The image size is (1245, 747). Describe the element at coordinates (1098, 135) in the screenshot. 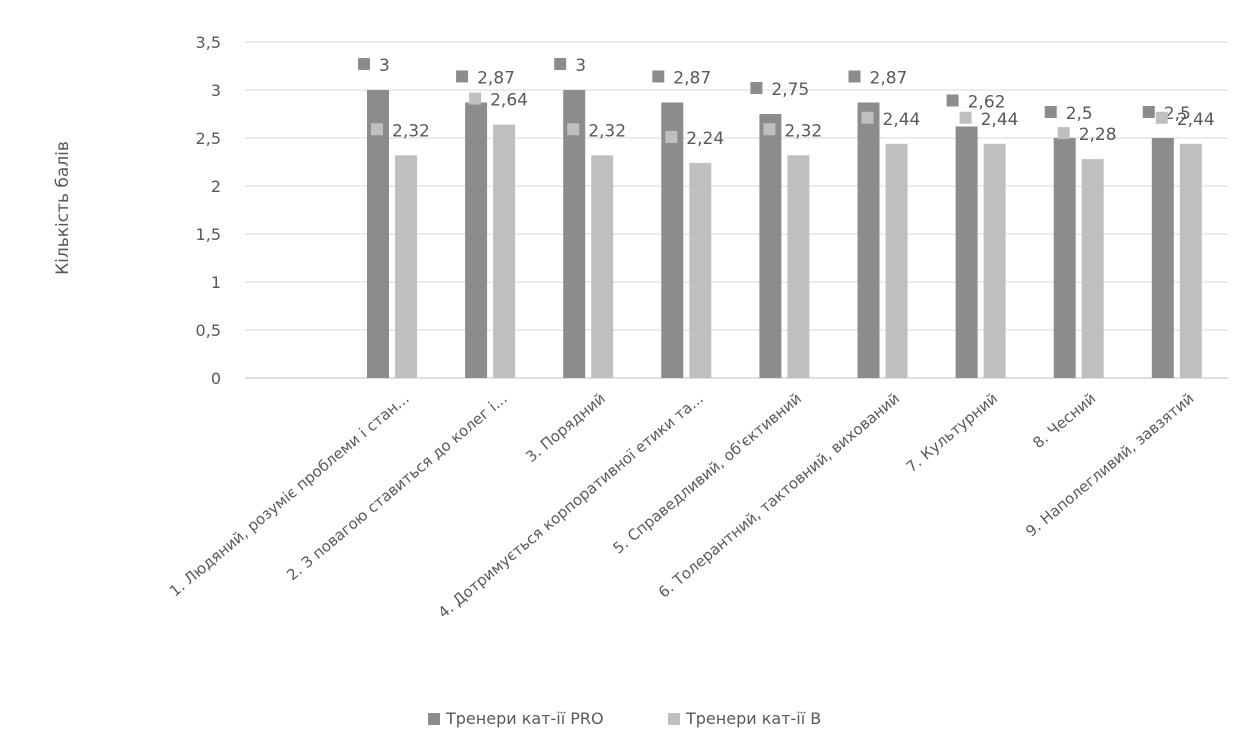

I see `data-label-b: 2,28` at that location.